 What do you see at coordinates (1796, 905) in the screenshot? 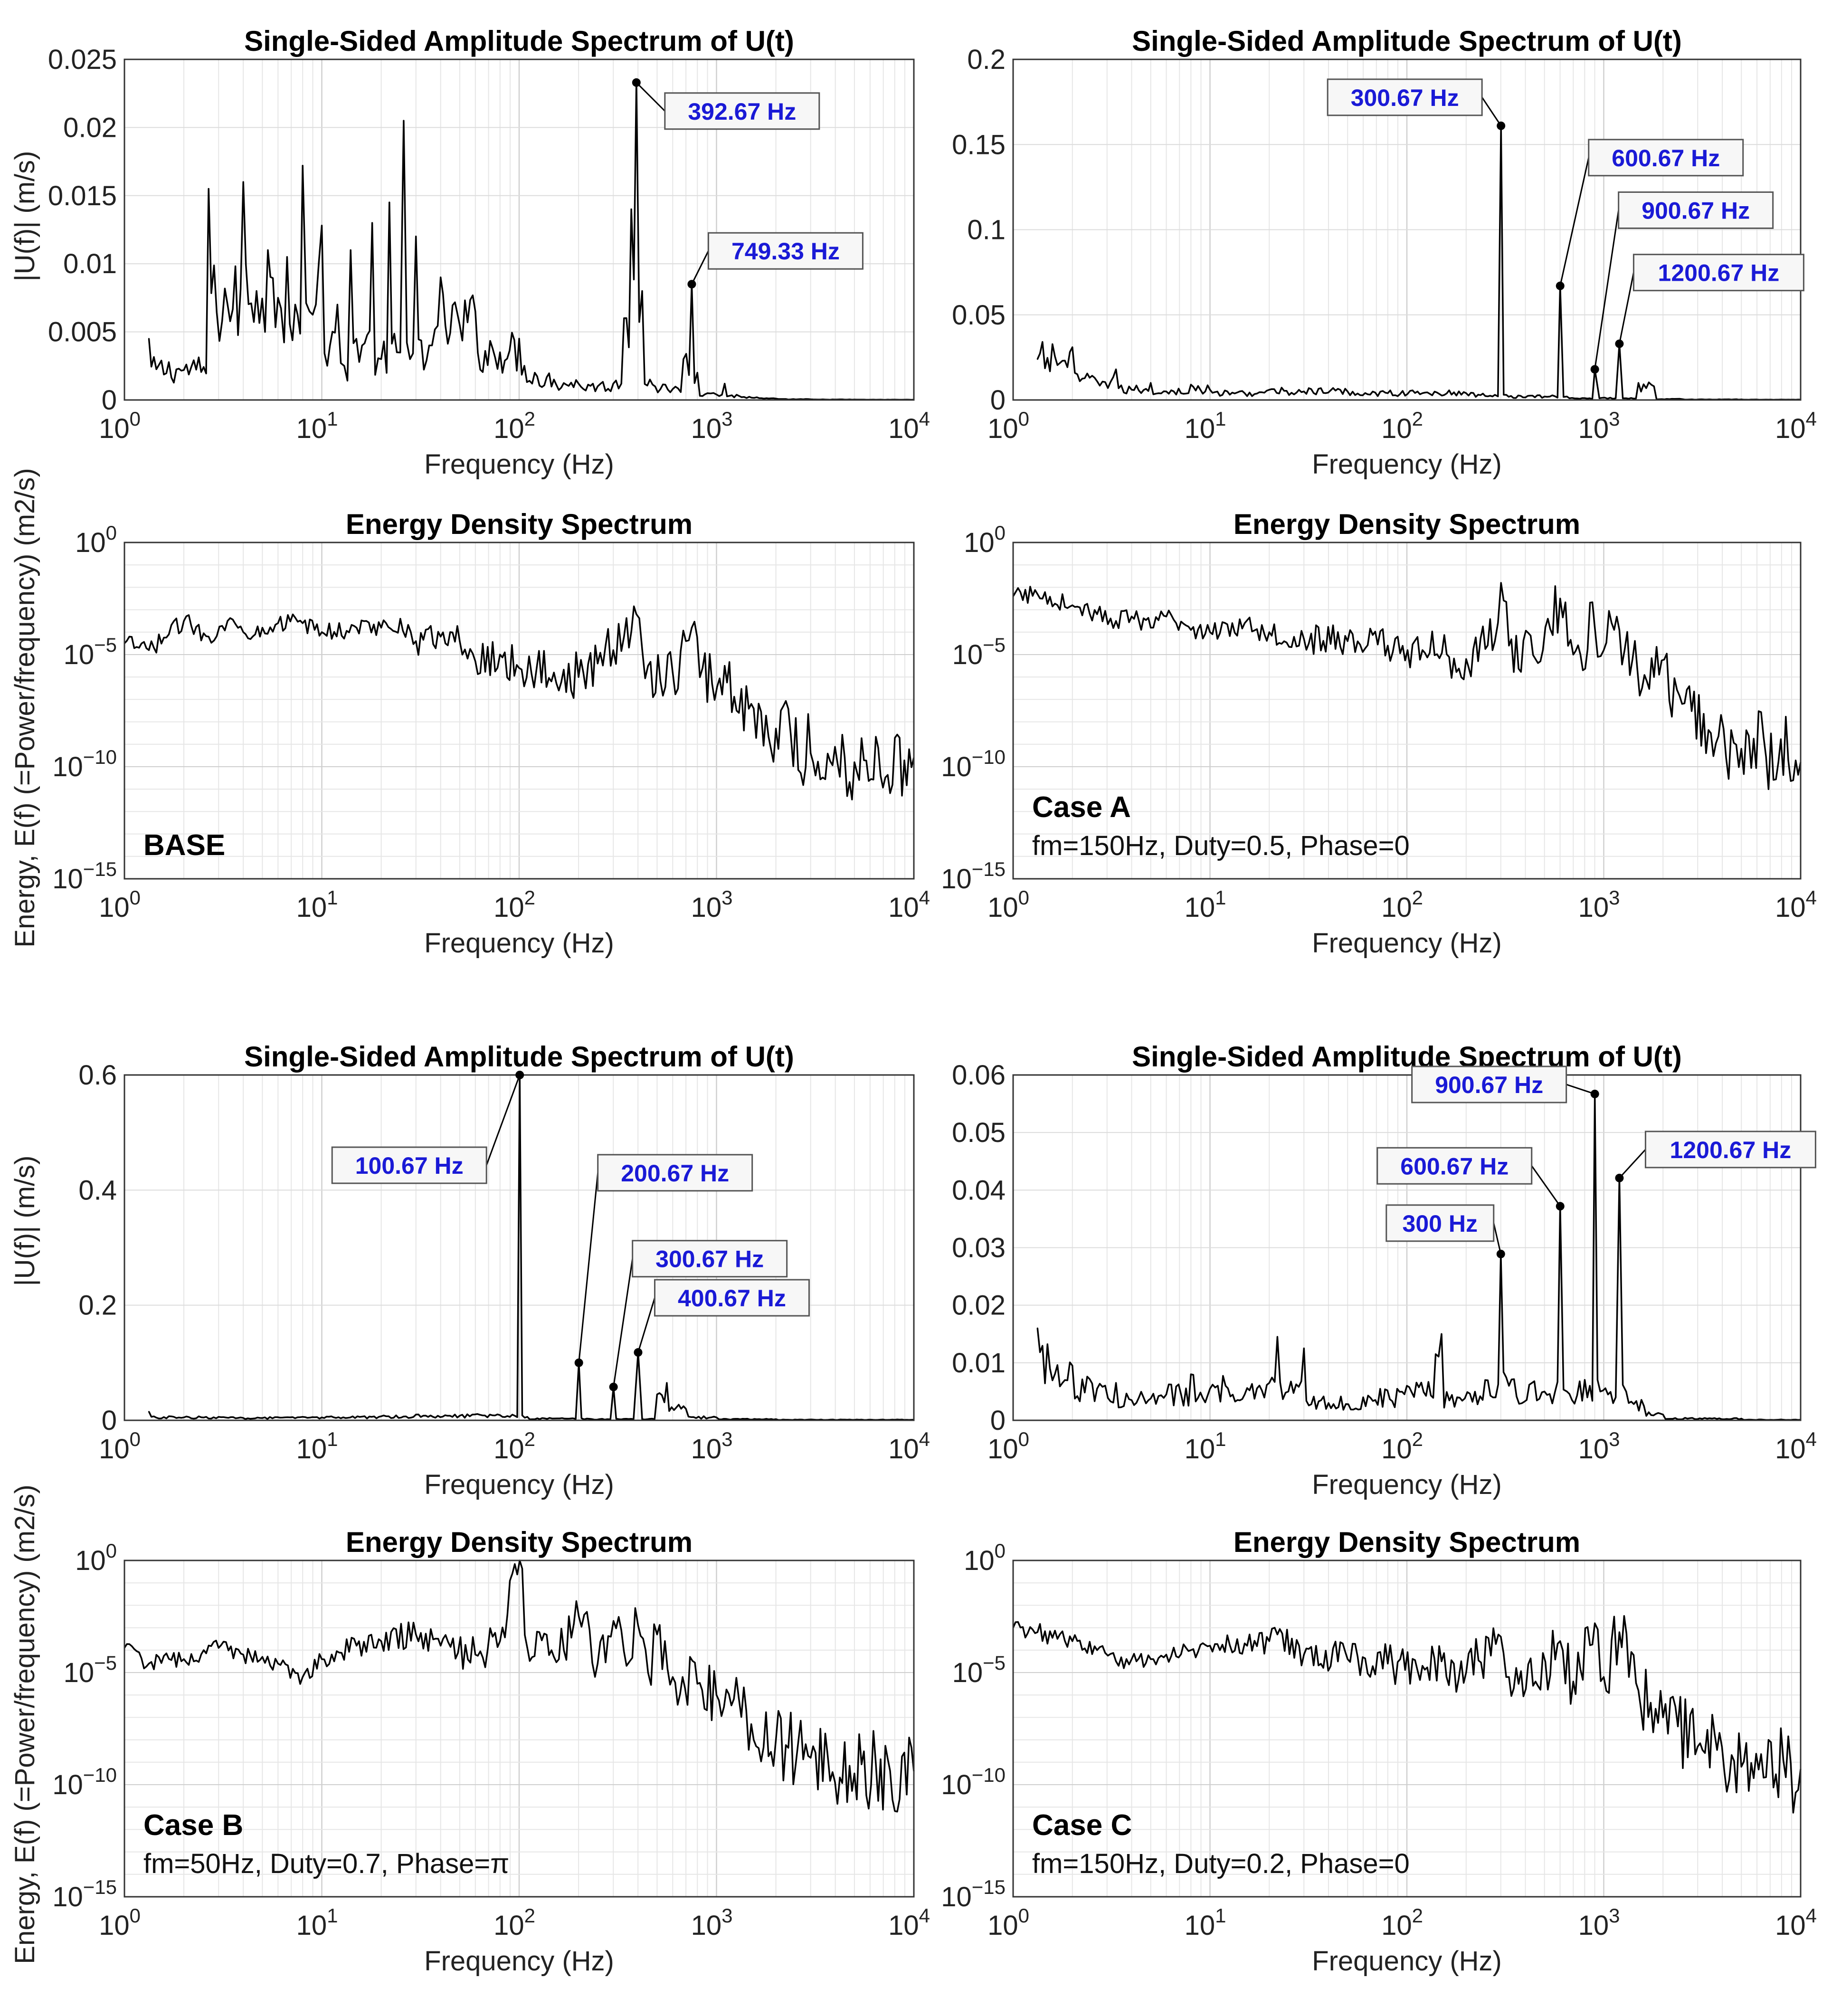
I see `x-tick-label: 10⁴` at bounding box center [1796, 905].